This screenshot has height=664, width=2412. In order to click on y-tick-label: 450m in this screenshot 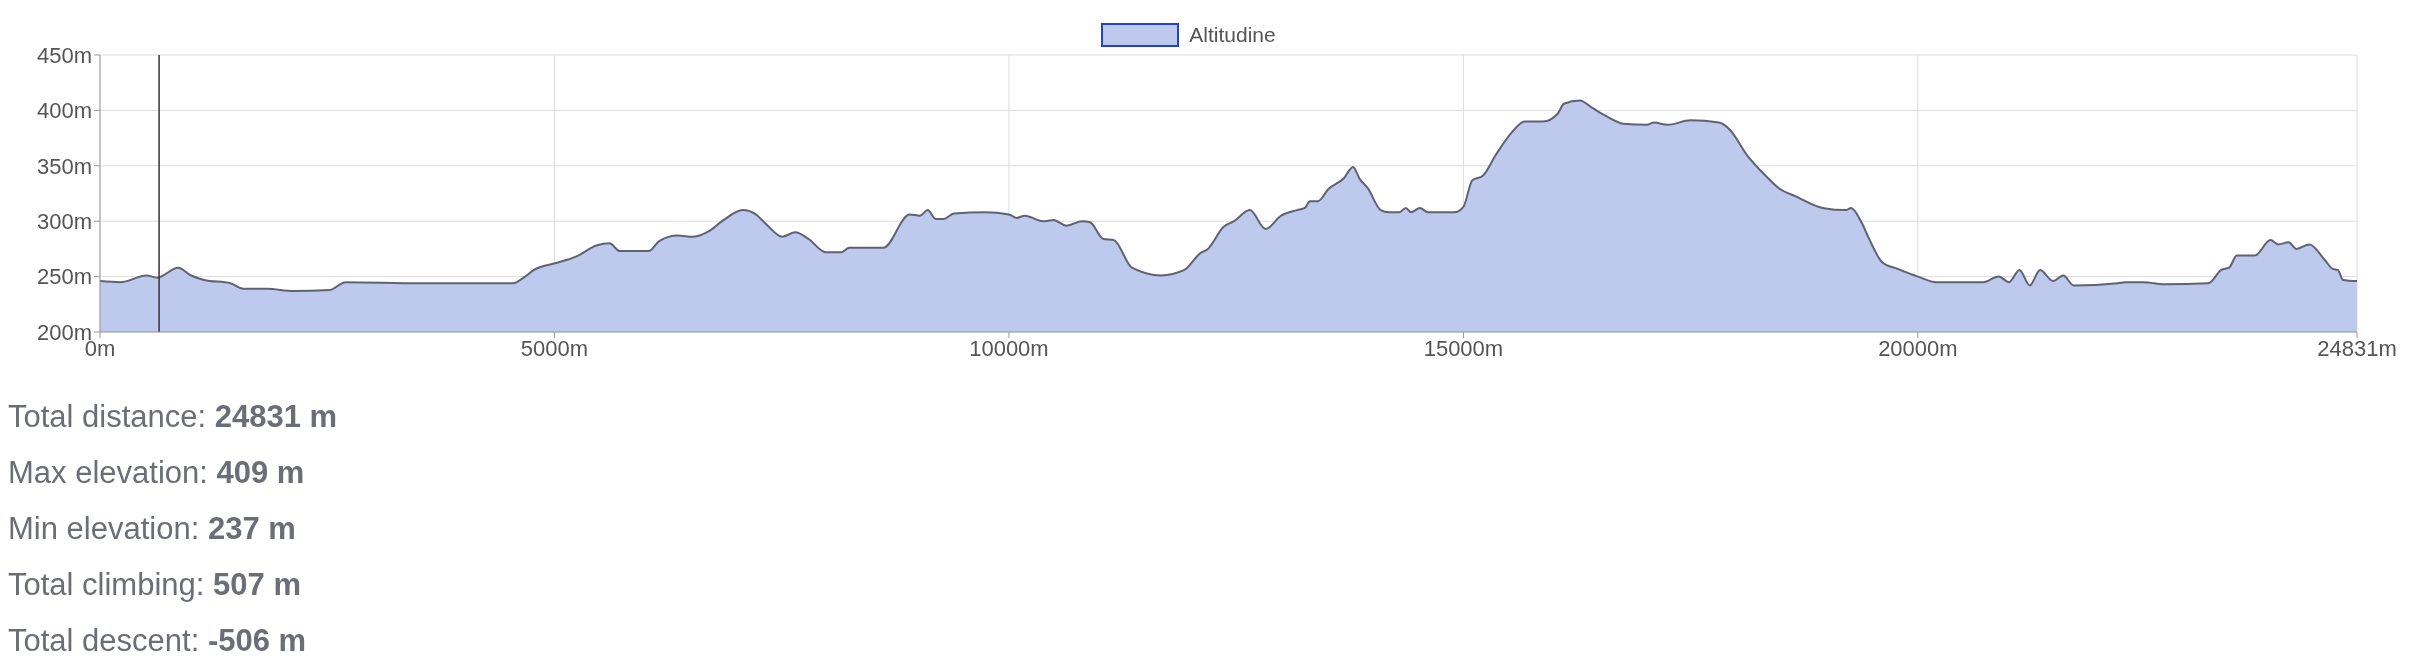, I will do `click(64, 55)`.